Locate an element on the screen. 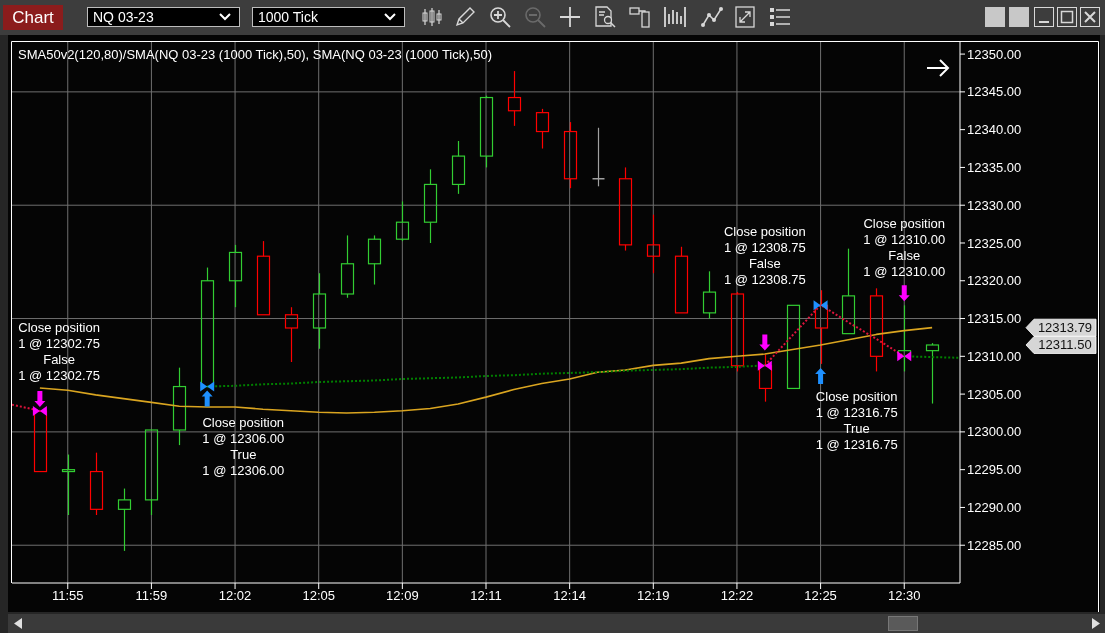 Image resolution: width=1105 pixels, height=633 pixels. y-tick-label: 12305.00 is located at coordinates (994, 394).